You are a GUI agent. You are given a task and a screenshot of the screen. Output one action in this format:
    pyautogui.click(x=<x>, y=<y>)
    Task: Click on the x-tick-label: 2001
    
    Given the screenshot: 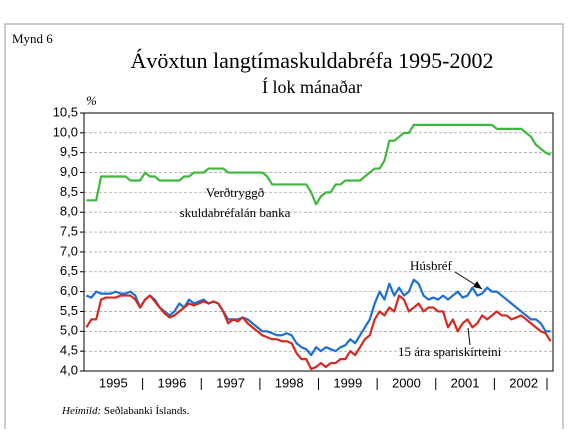 What is the action you would take?
    pyautogui.click(x=465, y=382)
    